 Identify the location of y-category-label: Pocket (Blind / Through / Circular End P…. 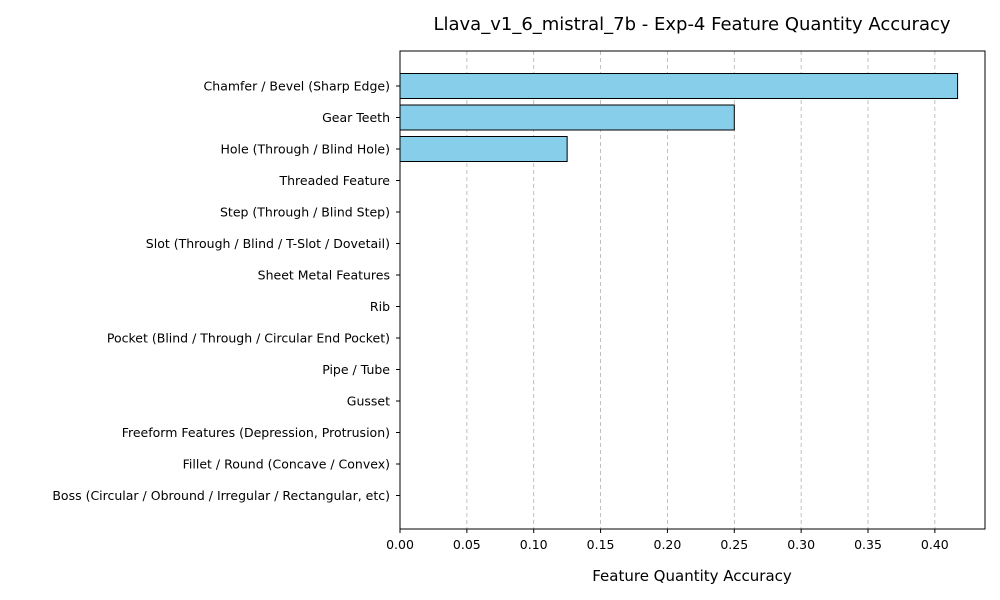
(248, 338).